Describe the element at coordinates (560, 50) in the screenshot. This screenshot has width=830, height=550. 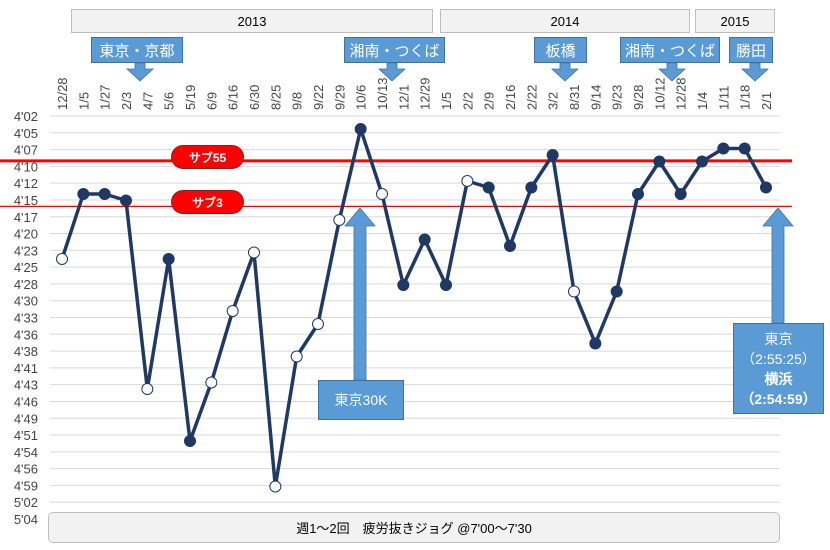
I see `callout-itabashi: 板橋` at that location.